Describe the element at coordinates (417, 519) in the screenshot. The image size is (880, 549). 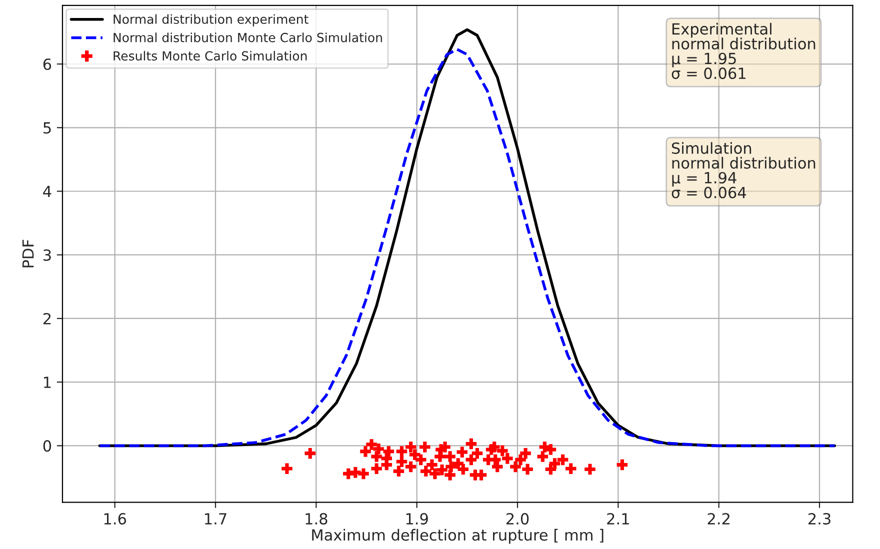
I see `x-tick-label: 1.9` at that location.